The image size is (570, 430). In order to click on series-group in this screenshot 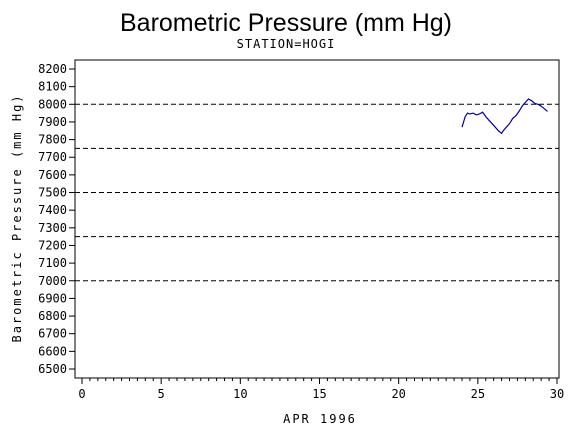, I will do `click(504, 116)`.